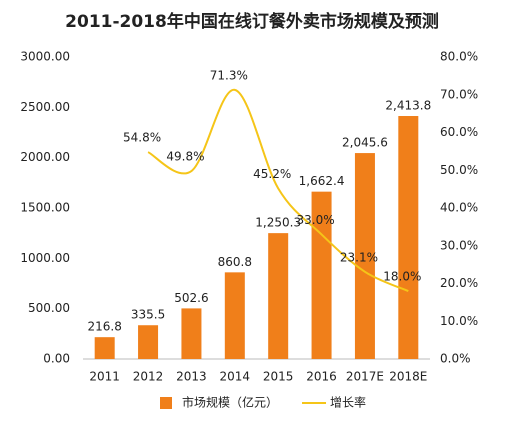 The width and height of the screenshot is (505, 430). What do you see at coordinates (316, 220) in the screenshot?
I see `line-value-label: 33.0%` at bounding box center [316, 220].